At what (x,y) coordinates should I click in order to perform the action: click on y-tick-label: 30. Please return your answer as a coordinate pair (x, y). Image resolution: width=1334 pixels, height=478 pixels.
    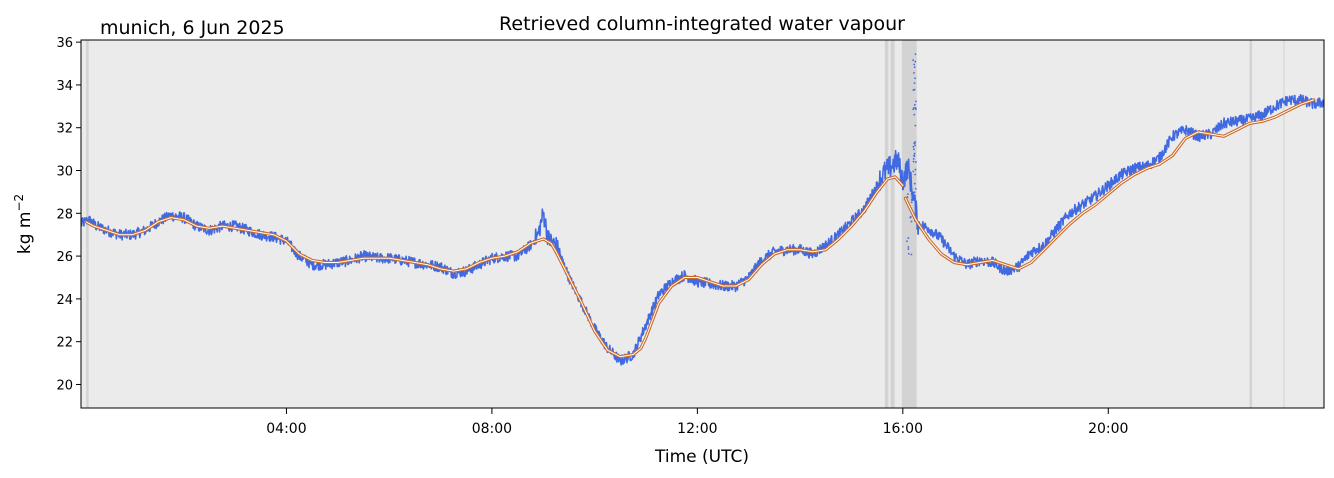
    Looking at the image, I should click on (64, 172).